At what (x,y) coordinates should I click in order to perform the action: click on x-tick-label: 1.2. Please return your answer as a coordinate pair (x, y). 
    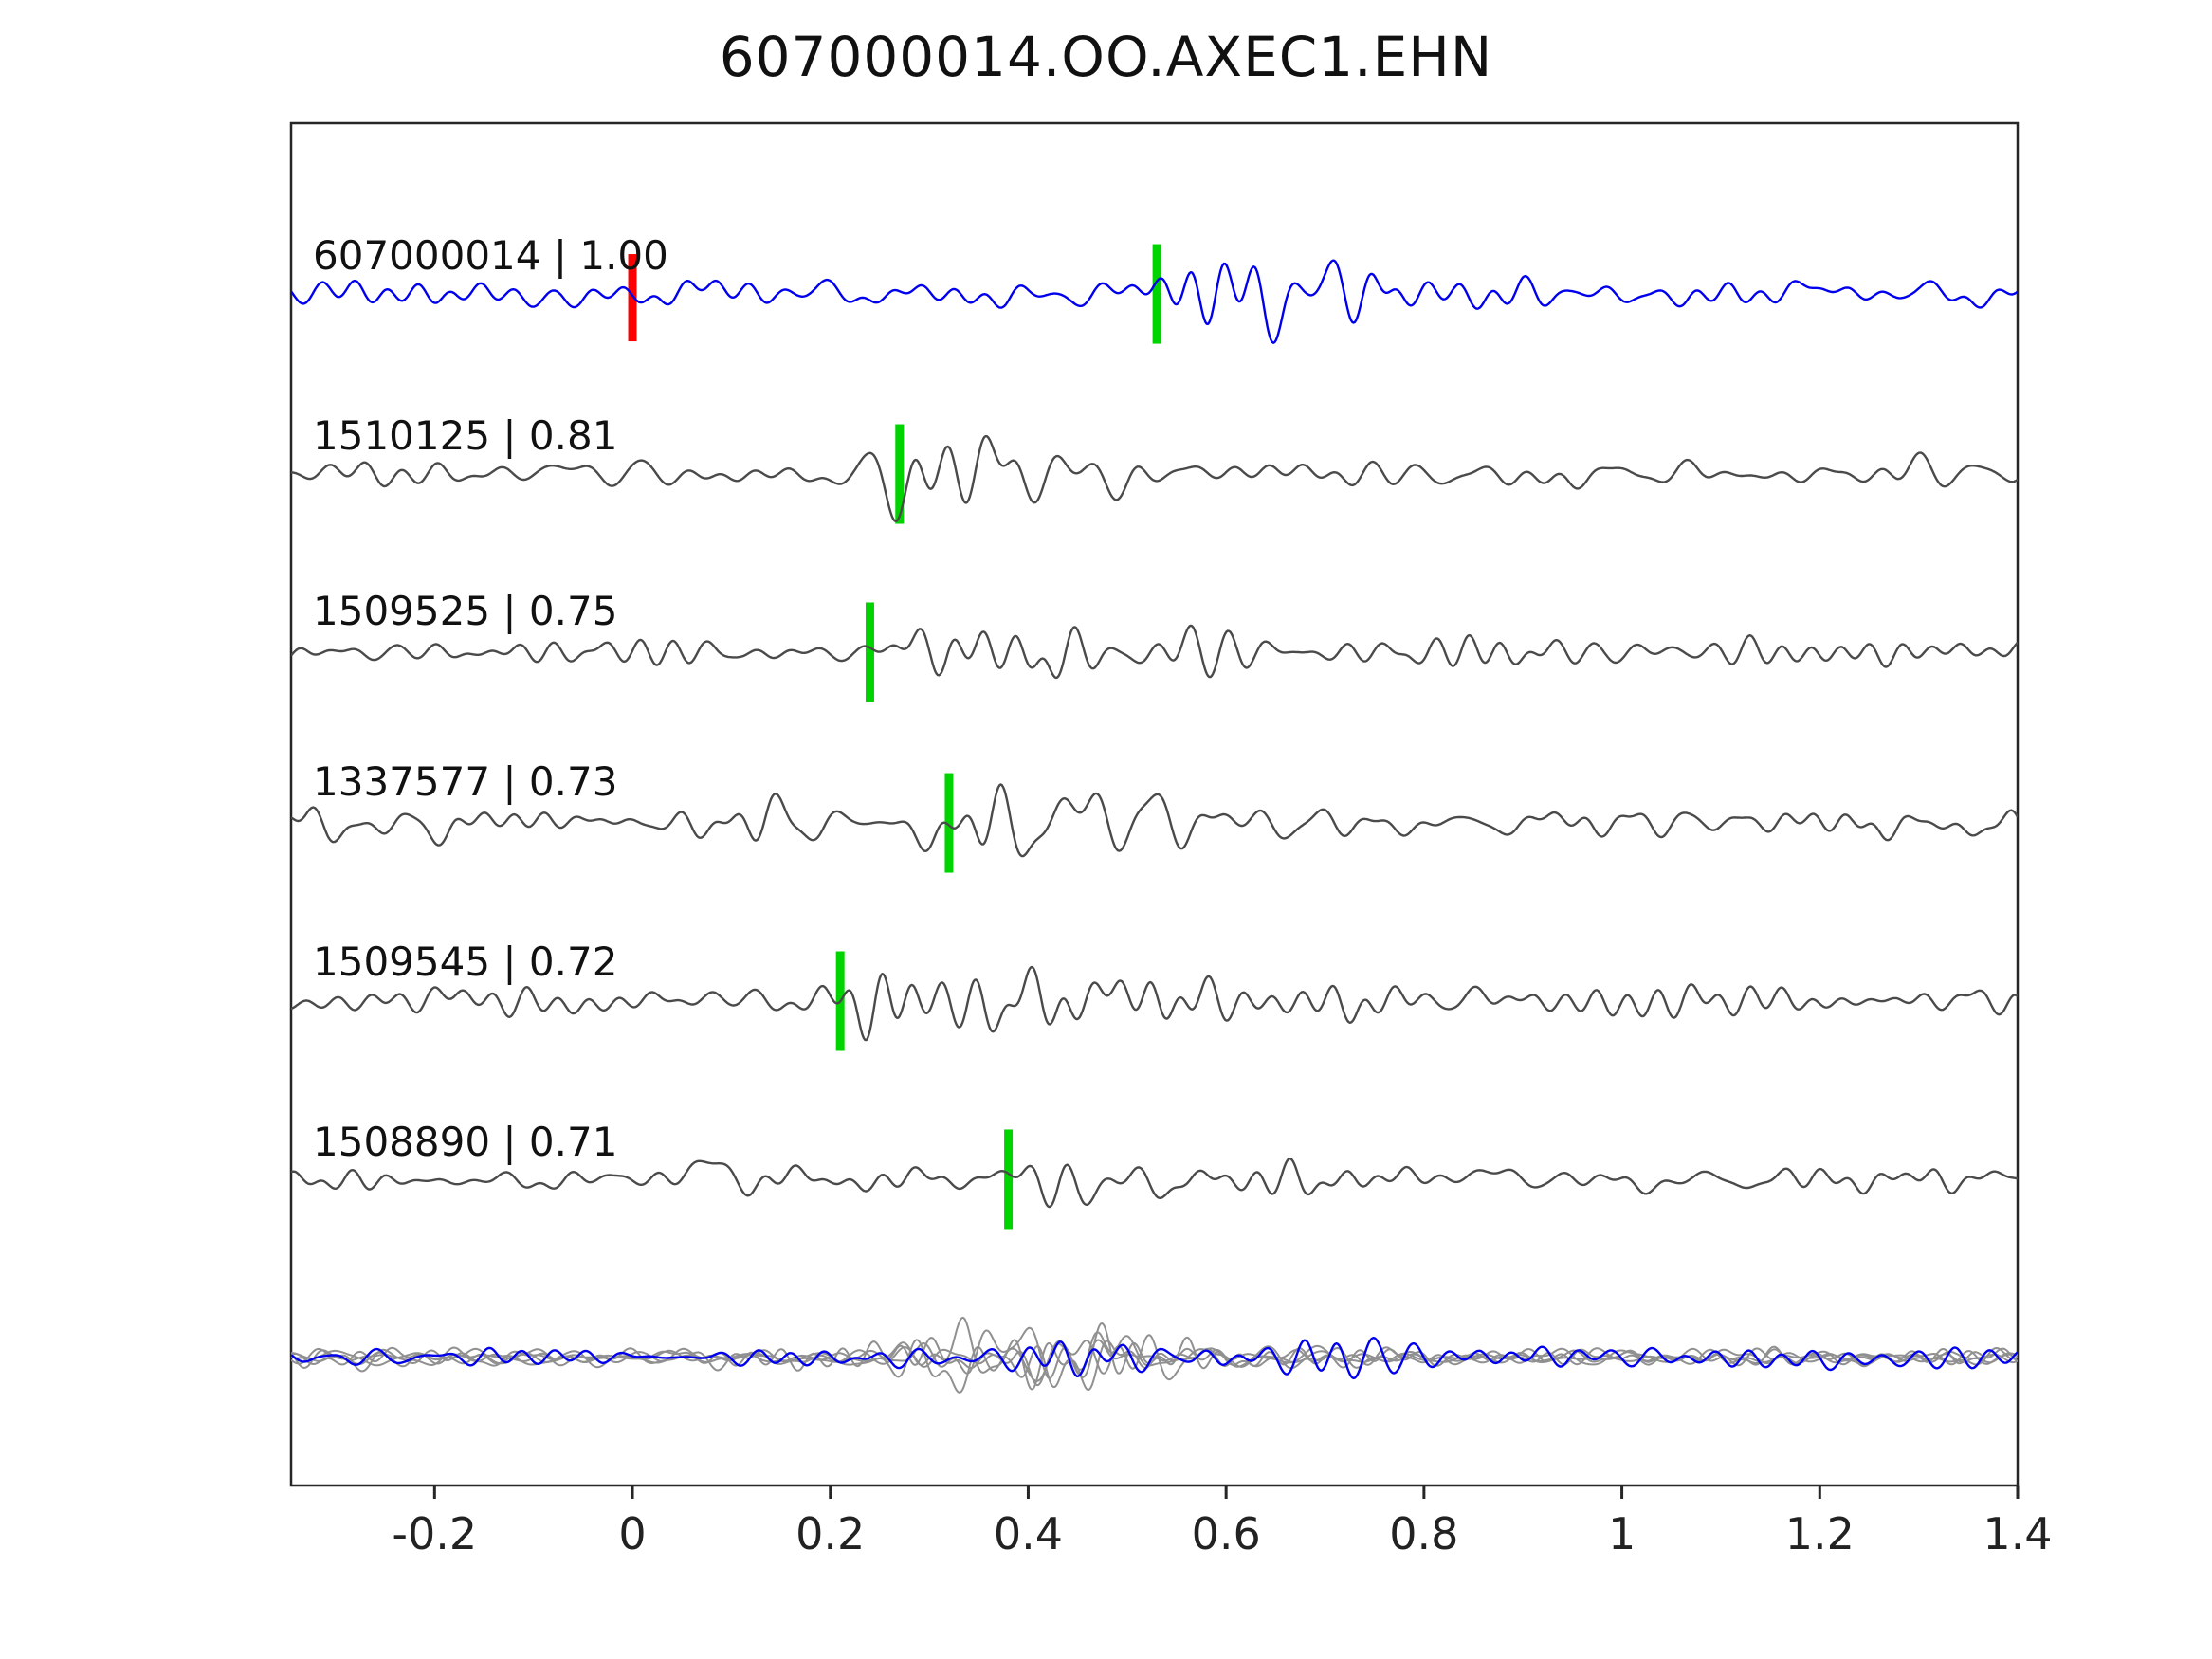
    Looking at the image, I should click on (1819, 1533).